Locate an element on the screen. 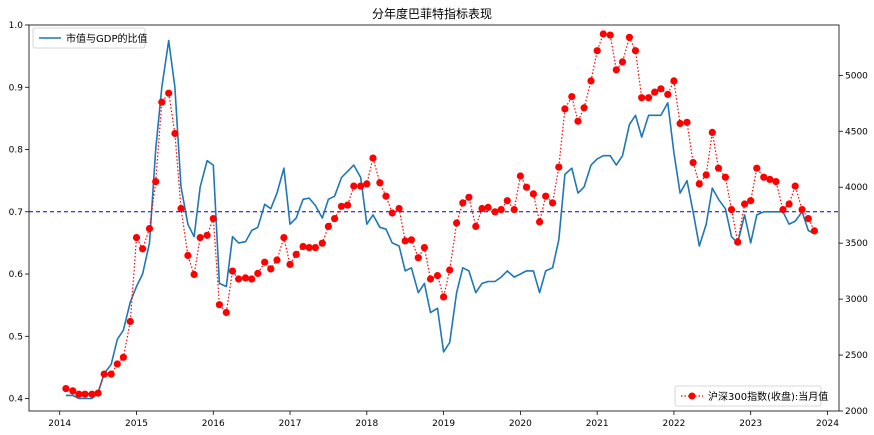 The width and height of the screenshot is (874, 435). x-tick-label: 2020 is located at coordinates (520, 424).